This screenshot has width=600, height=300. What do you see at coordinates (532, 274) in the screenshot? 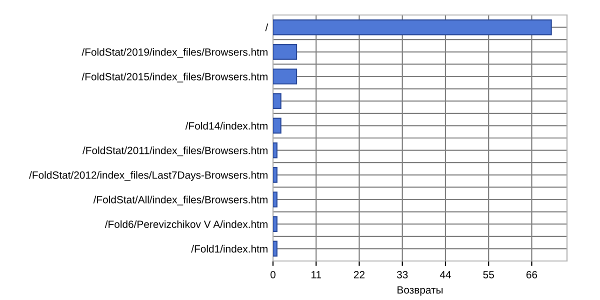
I see `x-tick-label: 66` at bounding box center [532, 274].